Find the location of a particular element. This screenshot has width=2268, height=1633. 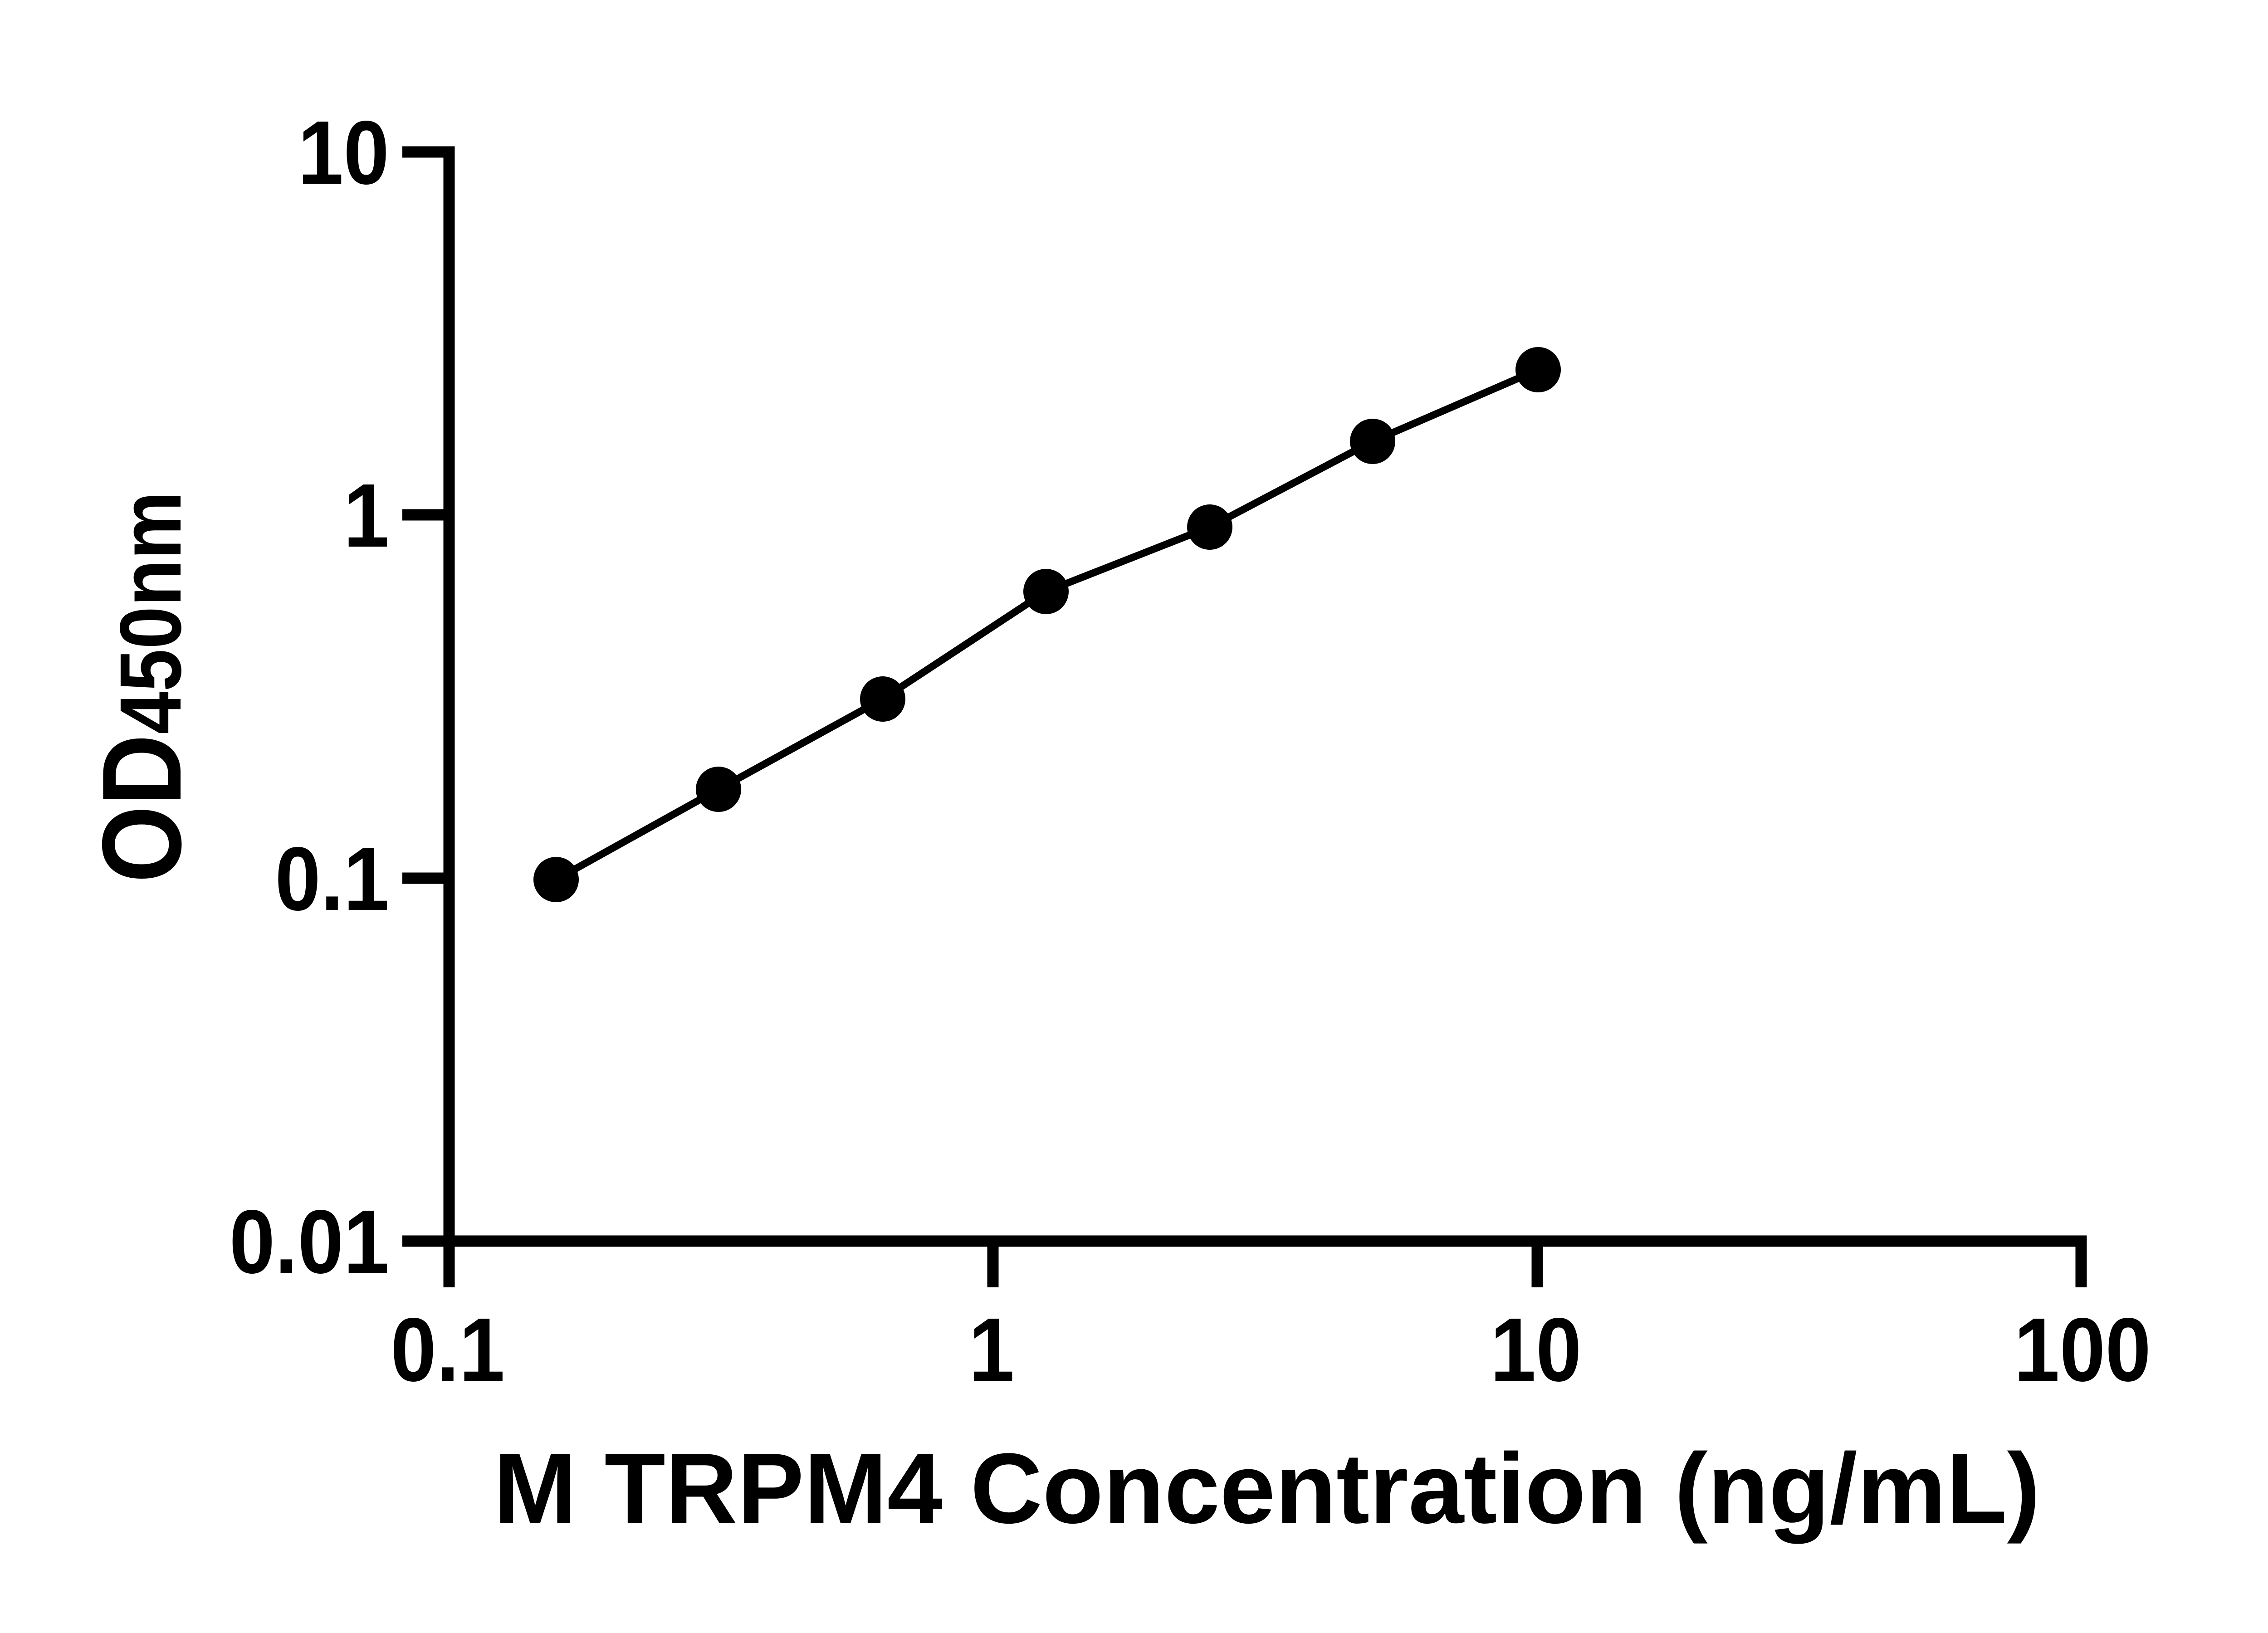

svg-text: 0.01 is located at coordinates (310, 1242).